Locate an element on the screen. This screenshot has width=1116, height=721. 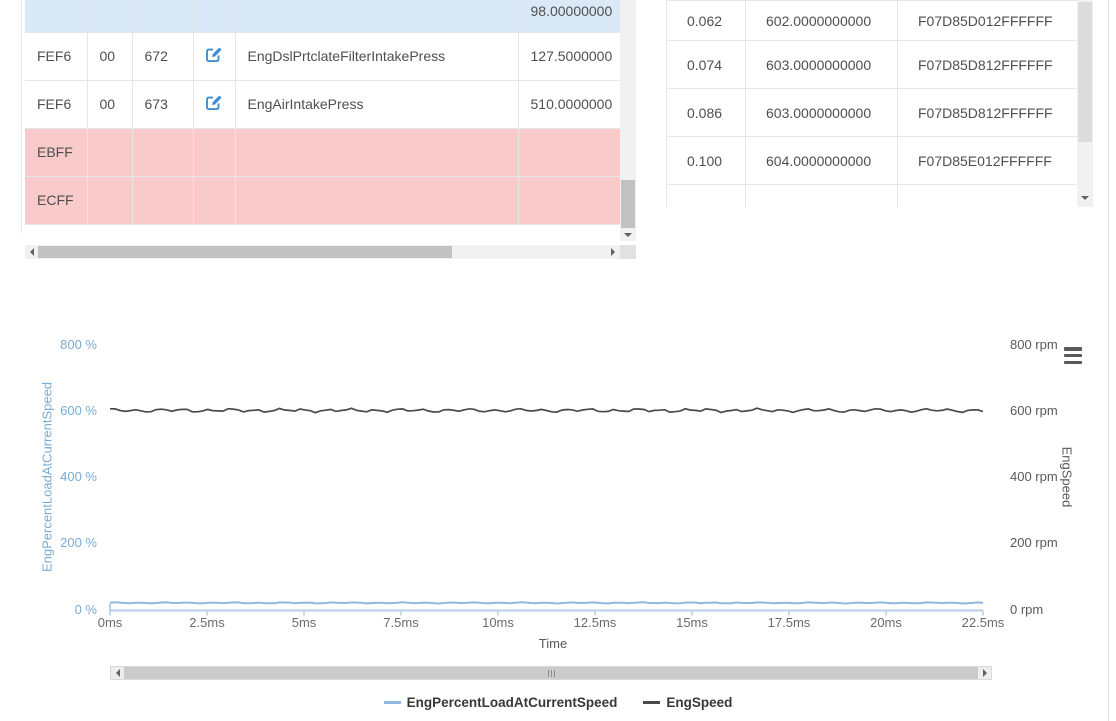
signal-name-cell: EngDslPrtclateFilterIntakePress is located at coordinates (377, 56).